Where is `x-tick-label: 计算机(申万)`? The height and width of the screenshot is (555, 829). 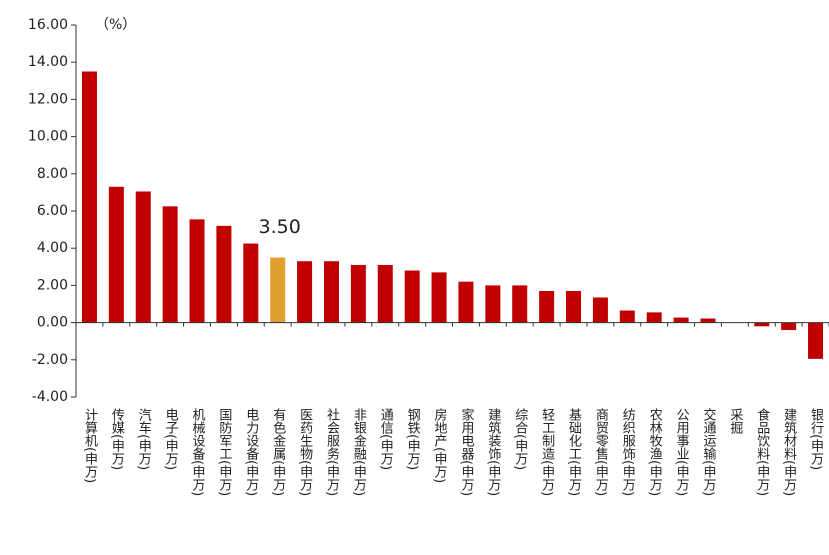
x-tick-label: 计算机(申万) is located at coordinates (90, 445).